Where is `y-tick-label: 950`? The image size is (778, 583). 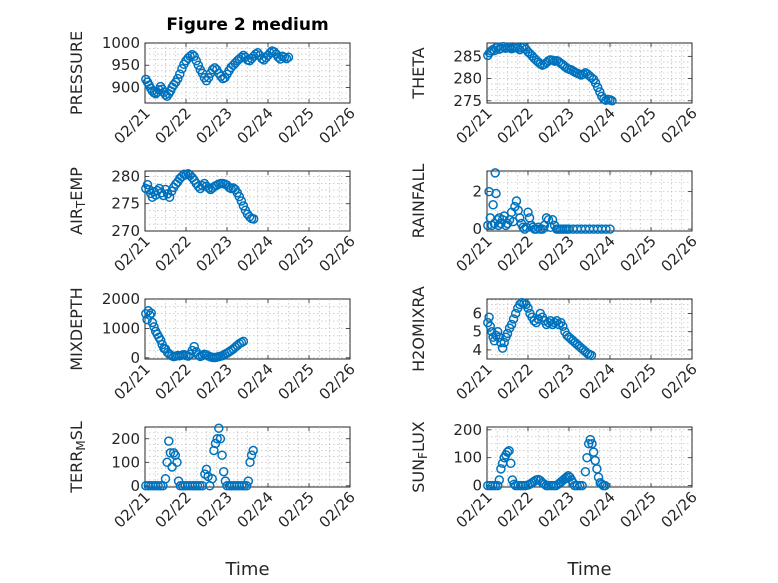
y-tick-label: 950 is located at coordinates (125, 65).